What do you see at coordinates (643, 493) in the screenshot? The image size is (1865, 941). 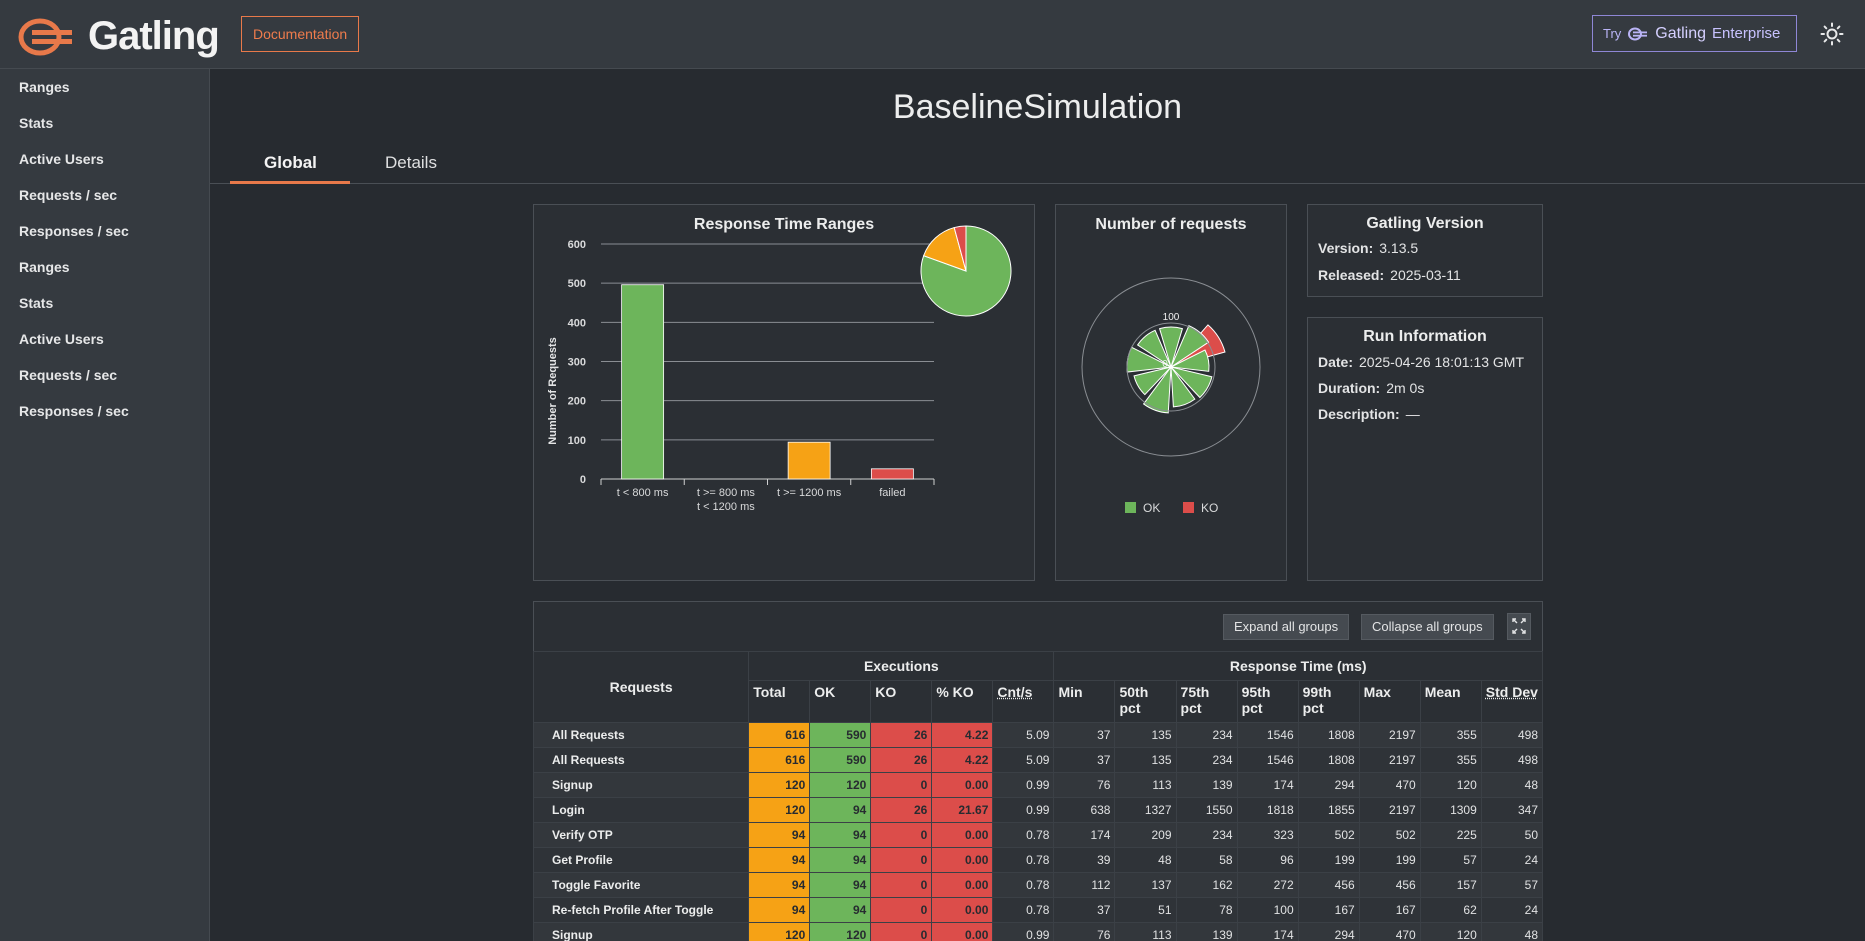 I see `x-tick-label: t < 800 ms` at bounding box center [643, 493].